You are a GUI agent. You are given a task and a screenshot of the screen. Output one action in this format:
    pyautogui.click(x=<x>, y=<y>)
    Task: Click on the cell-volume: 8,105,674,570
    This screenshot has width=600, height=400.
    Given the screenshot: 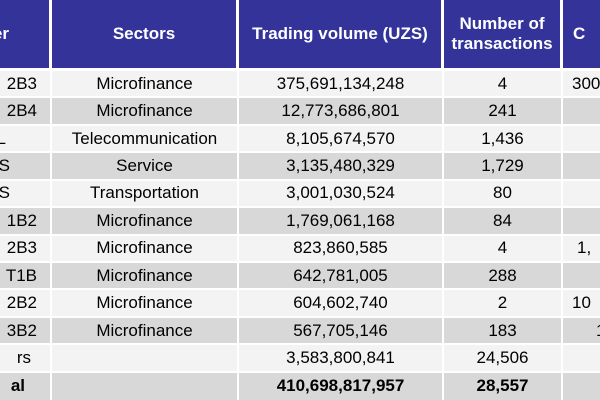 What is the action you would take?
    pyautogui.click(x=341, y=139)
    